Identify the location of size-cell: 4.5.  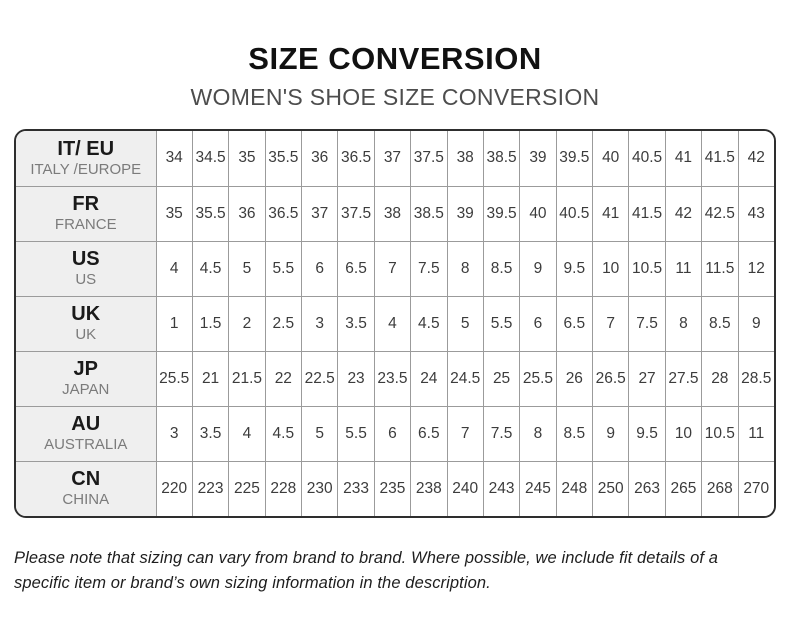
(284, 434).